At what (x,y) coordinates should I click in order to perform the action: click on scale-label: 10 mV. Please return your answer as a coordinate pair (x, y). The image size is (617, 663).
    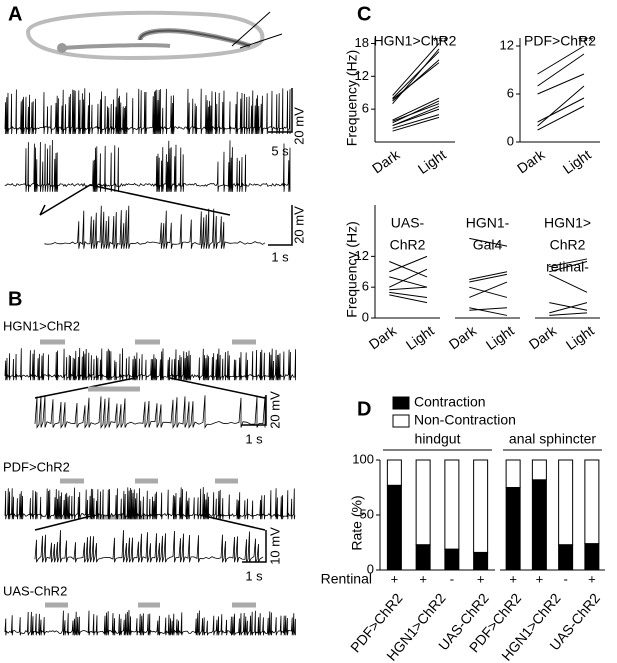
    Looking at the image, I should click on (274, 546).